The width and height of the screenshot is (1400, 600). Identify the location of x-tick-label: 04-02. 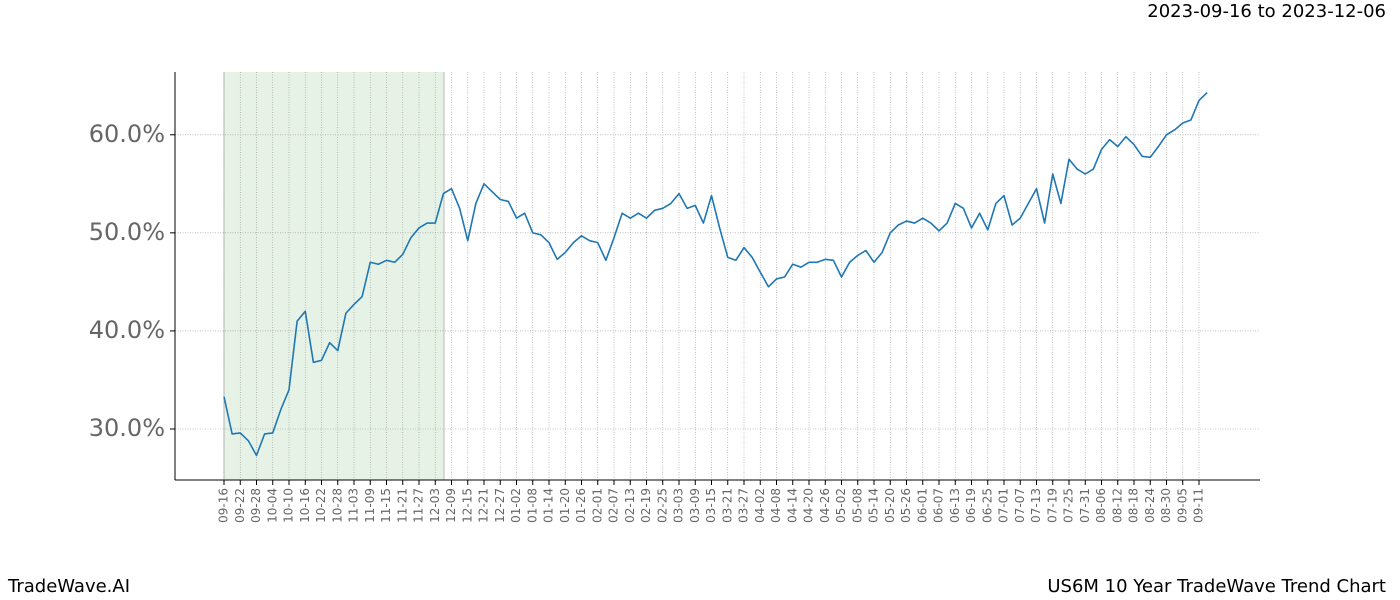
(760, 505).